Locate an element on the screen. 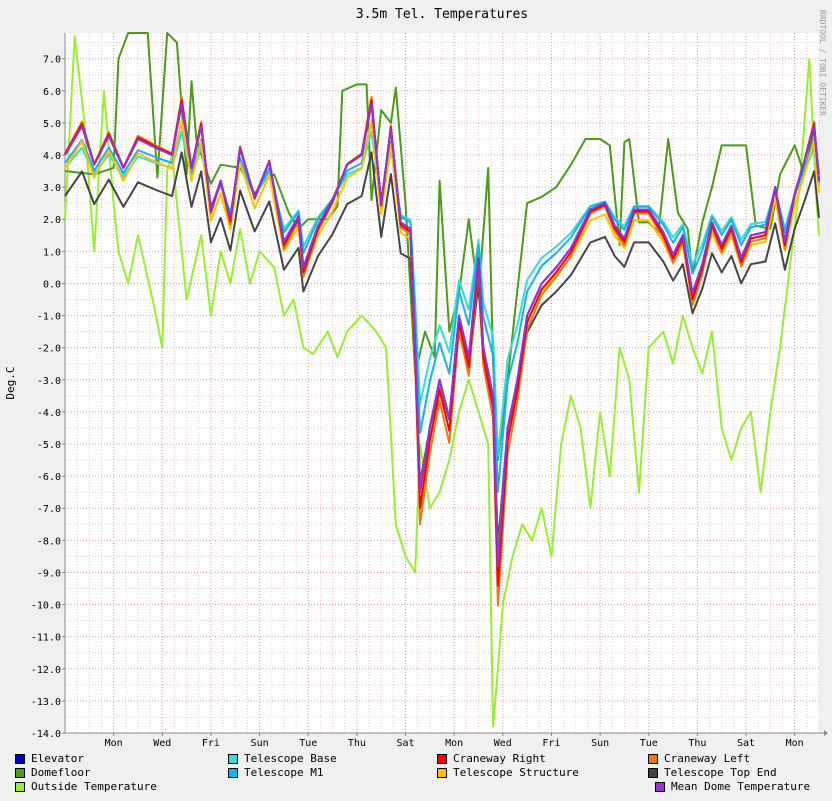 The image size is (832, 801). legend-item: Mean Dome Temperature is located at coordinates (732, 786).